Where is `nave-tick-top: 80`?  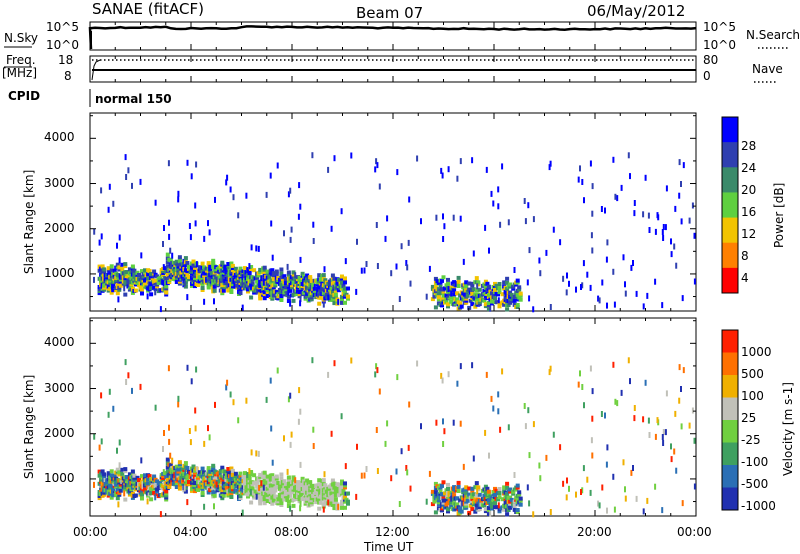 nave-tick-top: 80 is located at coordinates (710, 60).